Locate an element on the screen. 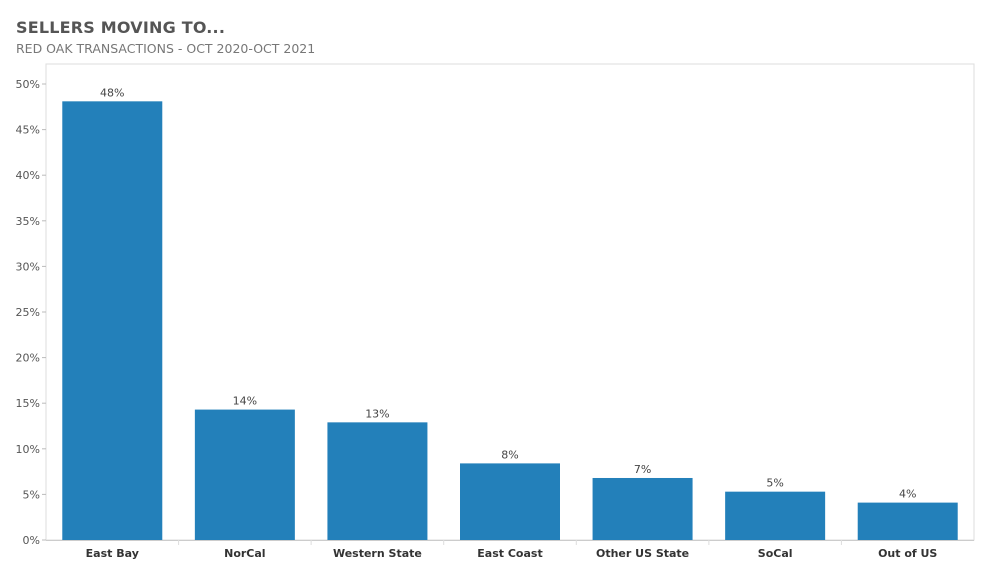  bar-other-us-state is located at coordinates (642, 508).